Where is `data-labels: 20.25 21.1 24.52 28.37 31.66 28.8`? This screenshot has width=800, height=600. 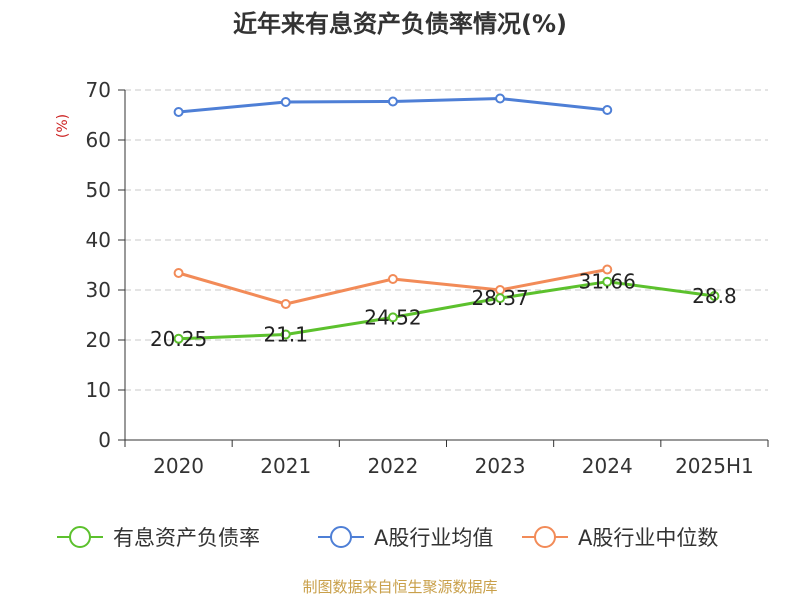 data-labels: 20.25 21.1 24.52 28.37 31.66 28.8 is located at coordinates (443, 310).